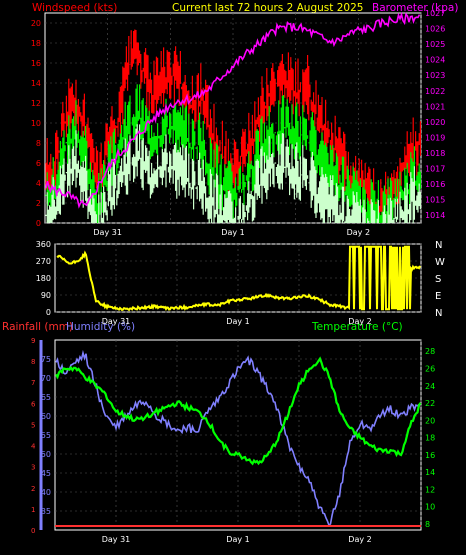 Image resolution: width=466 pixels, height=555 pixels. What do you see at coordinates (33, 425) in the screenshot?
I see `rainfall-tick-label: 5` at bounding box center [33, 425].